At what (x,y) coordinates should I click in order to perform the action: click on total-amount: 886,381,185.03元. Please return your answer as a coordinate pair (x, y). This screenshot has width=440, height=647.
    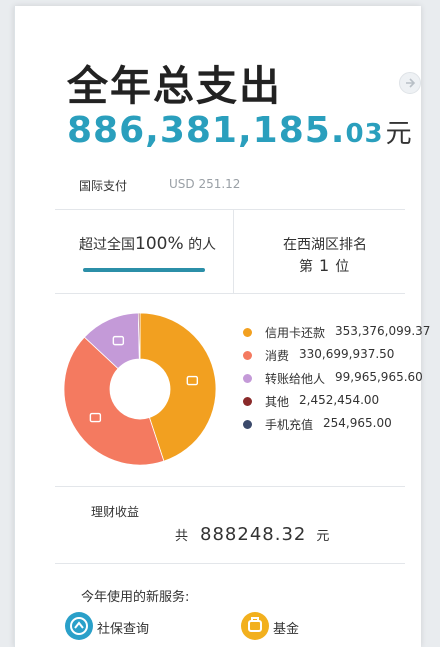
    Looking at the image, I should click on (240, 130).